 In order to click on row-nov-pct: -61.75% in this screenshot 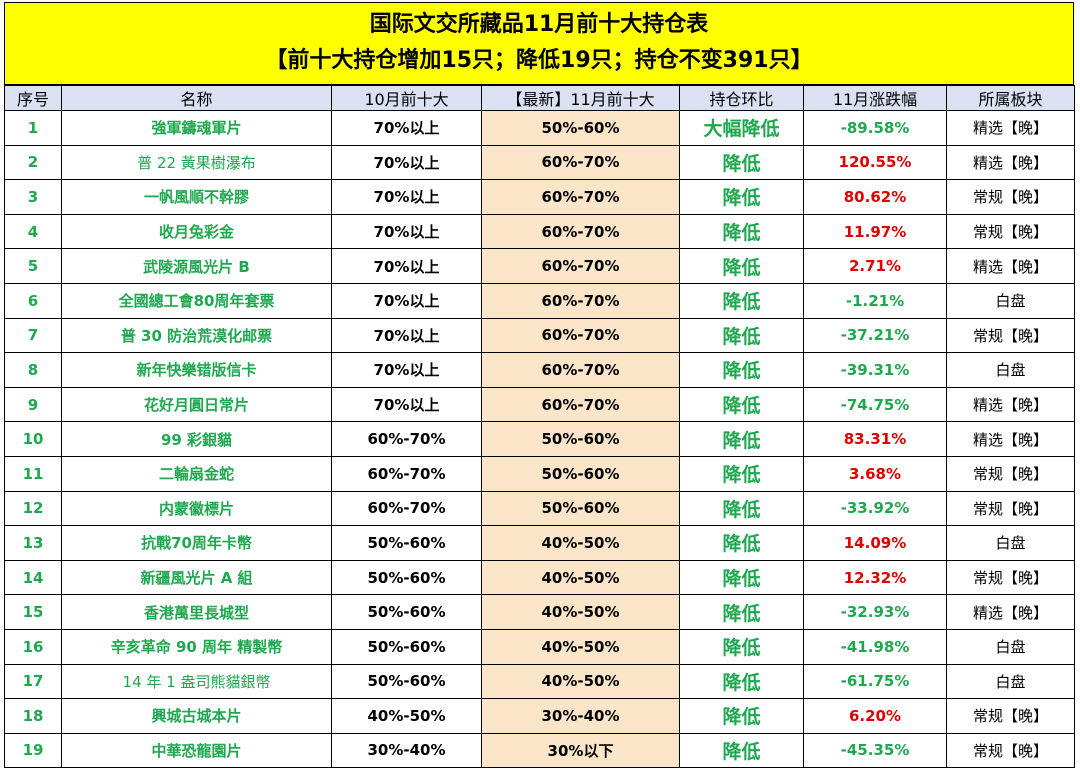, I will do `click(875, 681)`.